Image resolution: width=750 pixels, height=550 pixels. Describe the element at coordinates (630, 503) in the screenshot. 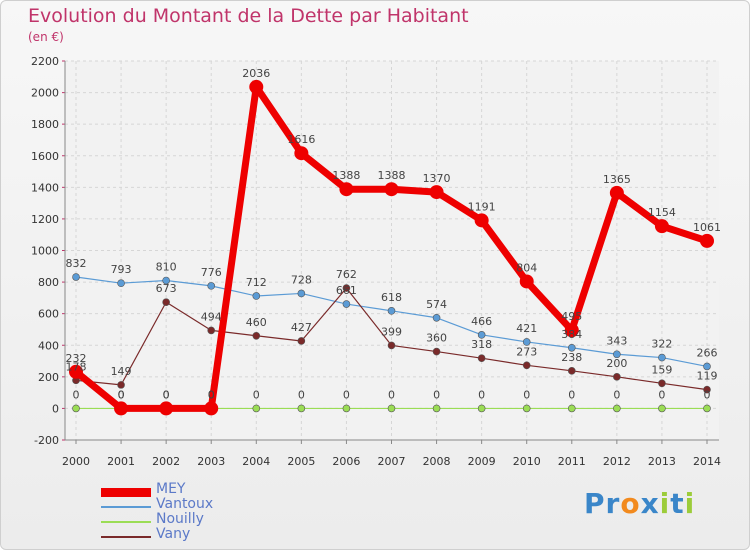

I see `logo-part: o` at that location.